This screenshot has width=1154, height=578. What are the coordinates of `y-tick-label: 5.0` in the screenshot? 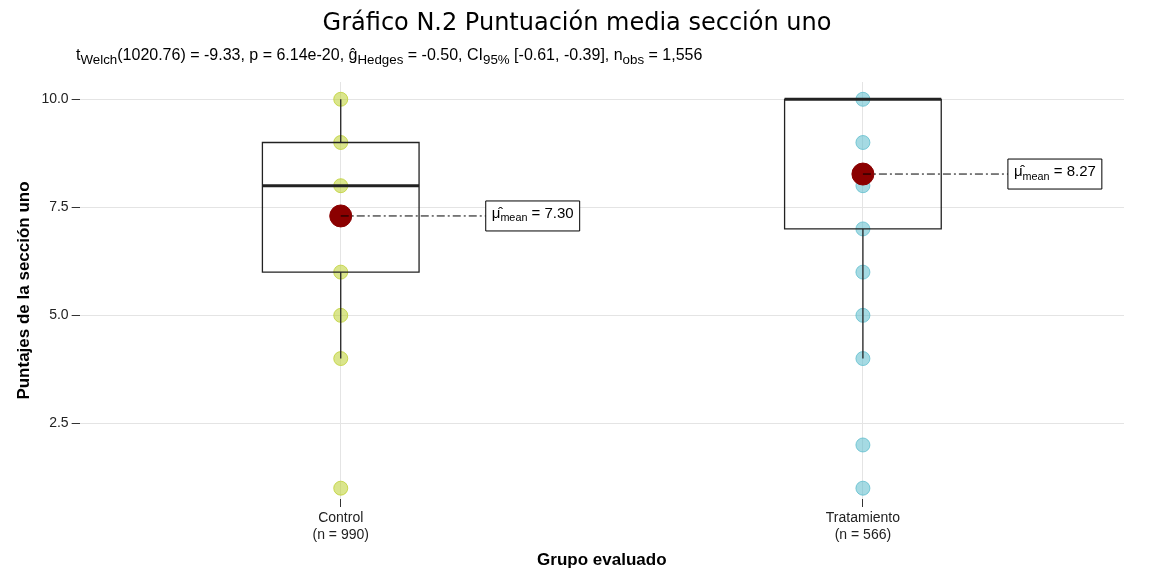 It's located at (59, 314).